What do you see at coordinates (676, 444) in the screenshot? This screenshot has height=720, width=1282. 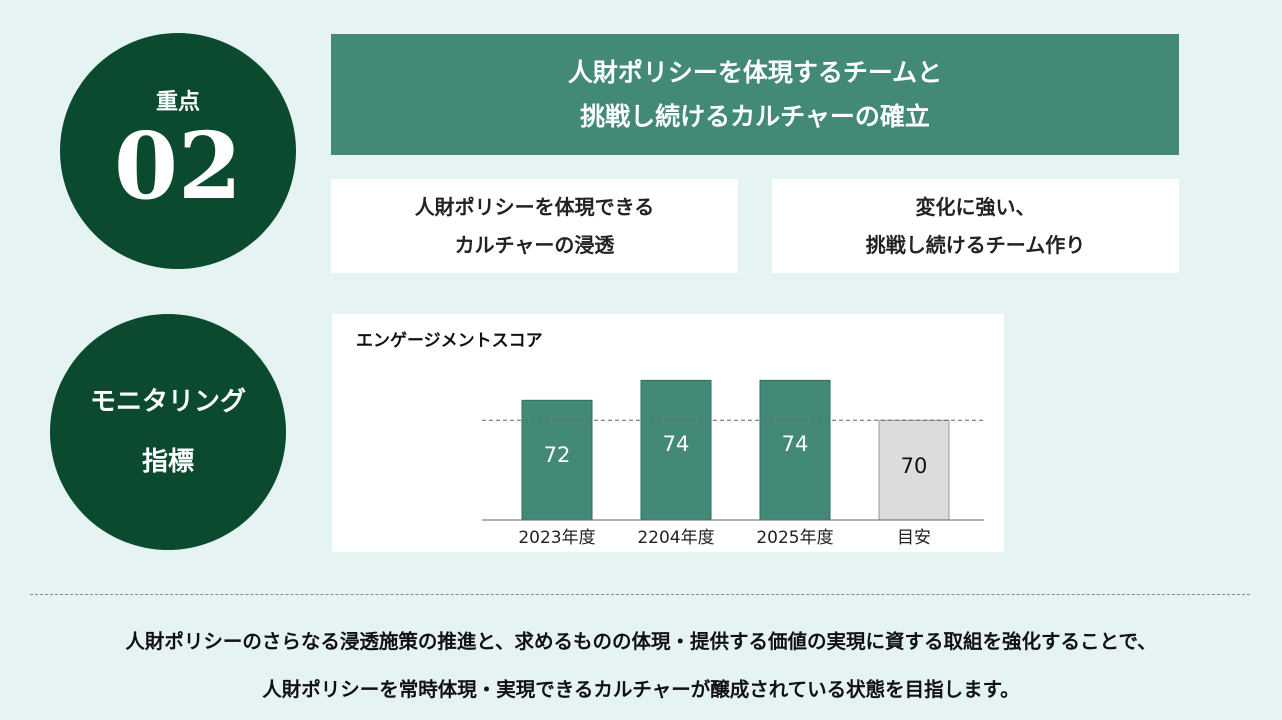 I see `bar-value-label-1: 74` at bounding box center [676, 444].